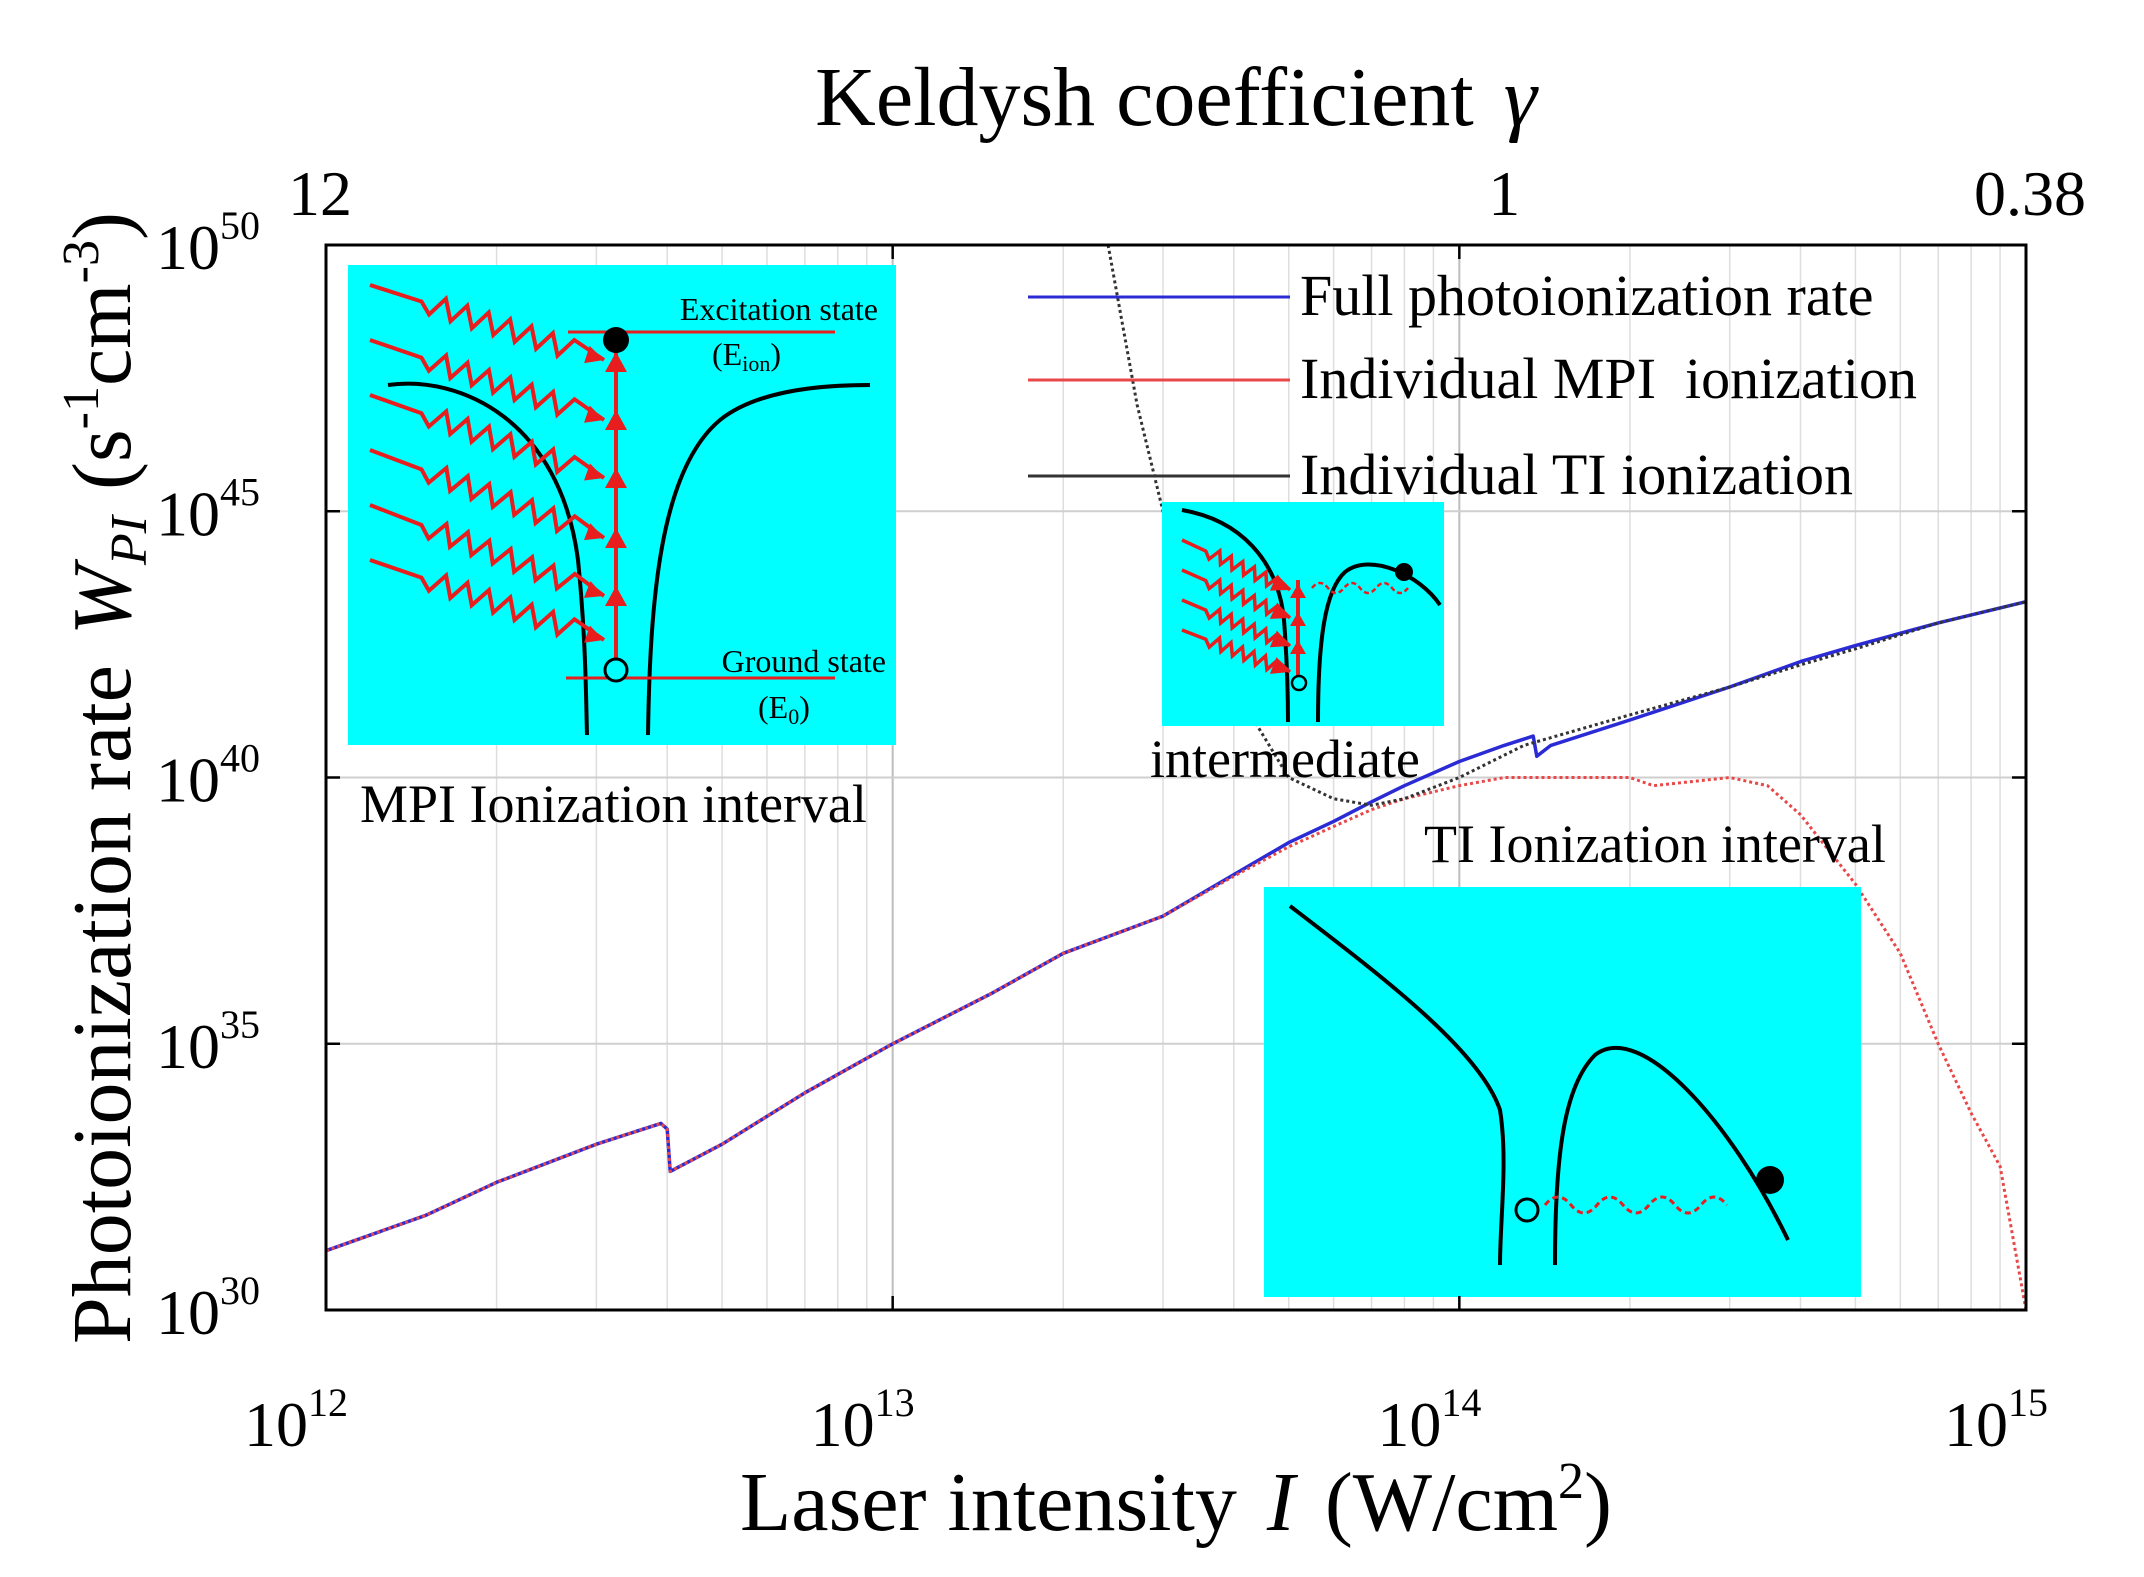 Image resolution: width=2144 pixels, height=1577 pixels. I want to click on y-tick-exp: 35, so click(240, 1024).